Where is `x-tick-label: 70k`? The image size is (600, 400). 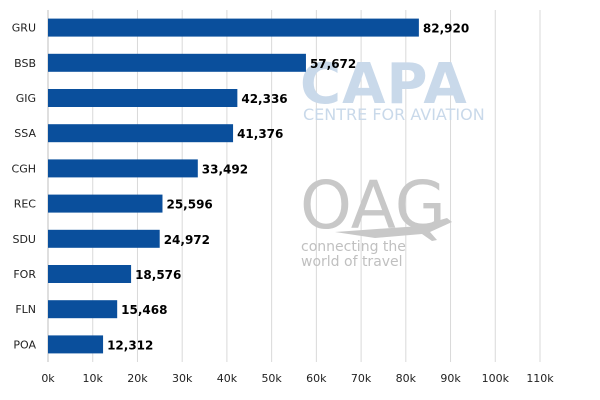
x-tick-label: 70k is located at coordinates (361, 378).